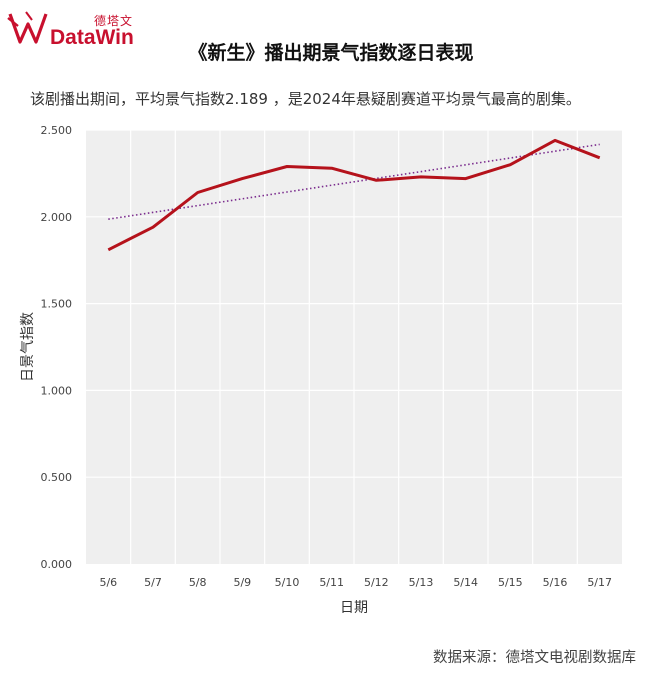  I want to click on x-tick-label: 5/12, so click(376, 582).